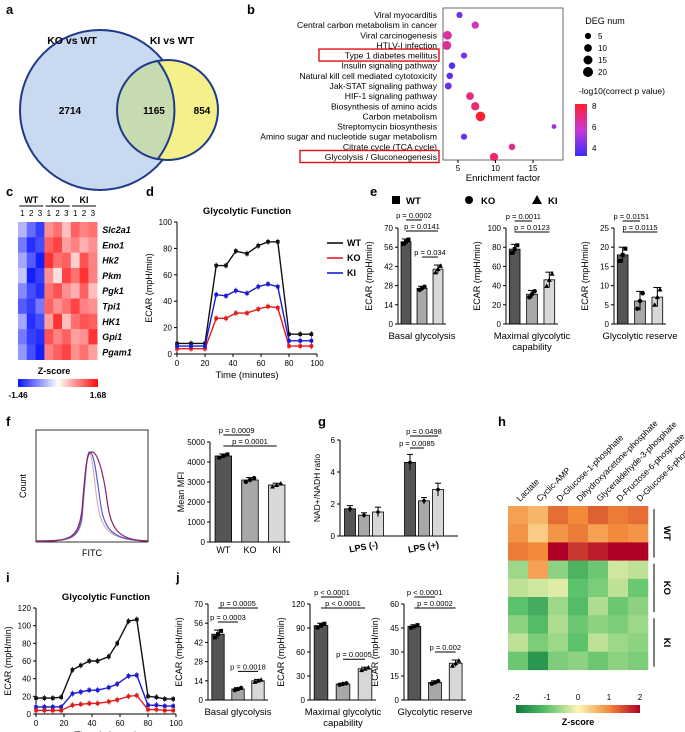 Image resolution: width=685 pixels, height=732 pixels. I want to click on y-tick-label: 14, so click(198, 681).